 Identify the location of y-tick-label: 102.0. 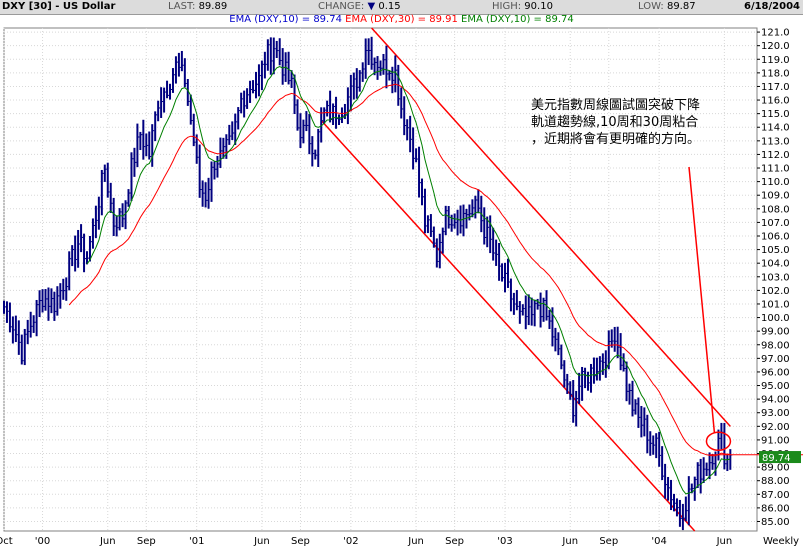
(775, 291).